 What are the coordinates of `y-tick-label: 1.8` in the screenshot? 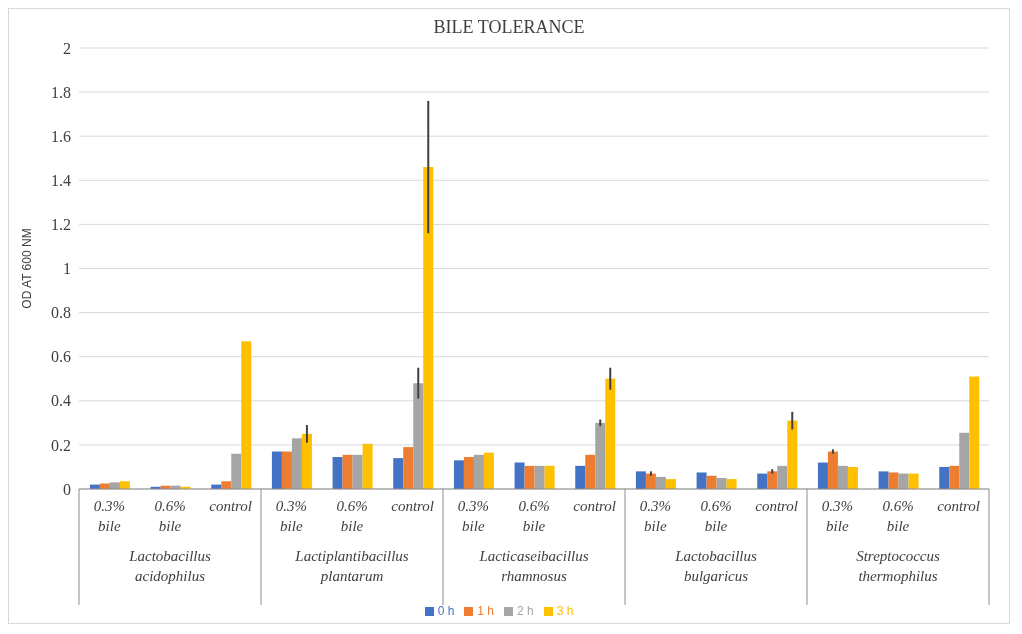 It's located at (61, 92).